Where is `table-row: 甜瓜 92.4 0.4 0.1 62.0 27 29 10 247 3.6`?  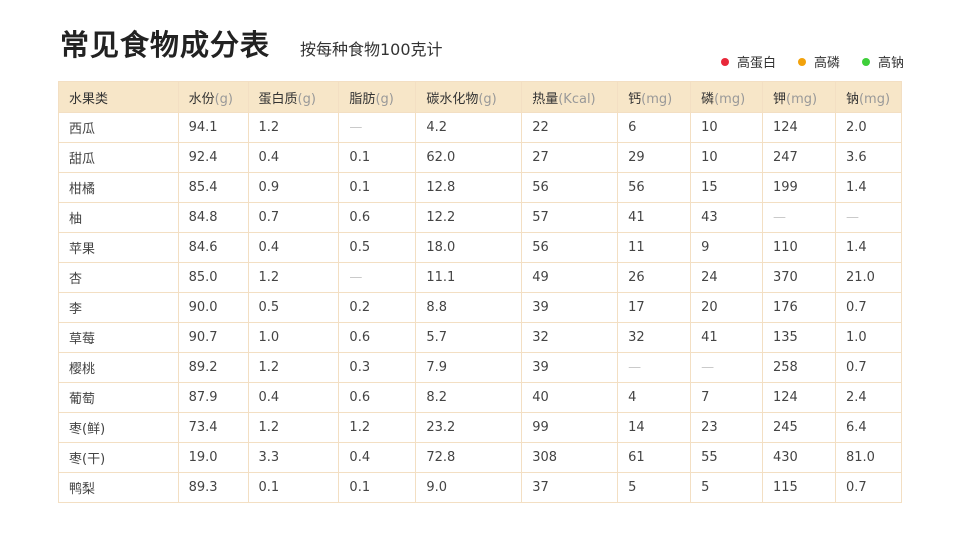 table-row: 甜瓜 92.4 0.4 0.1 62.0 27 29 10 247 3.6 is located at coordinates (480, 157).